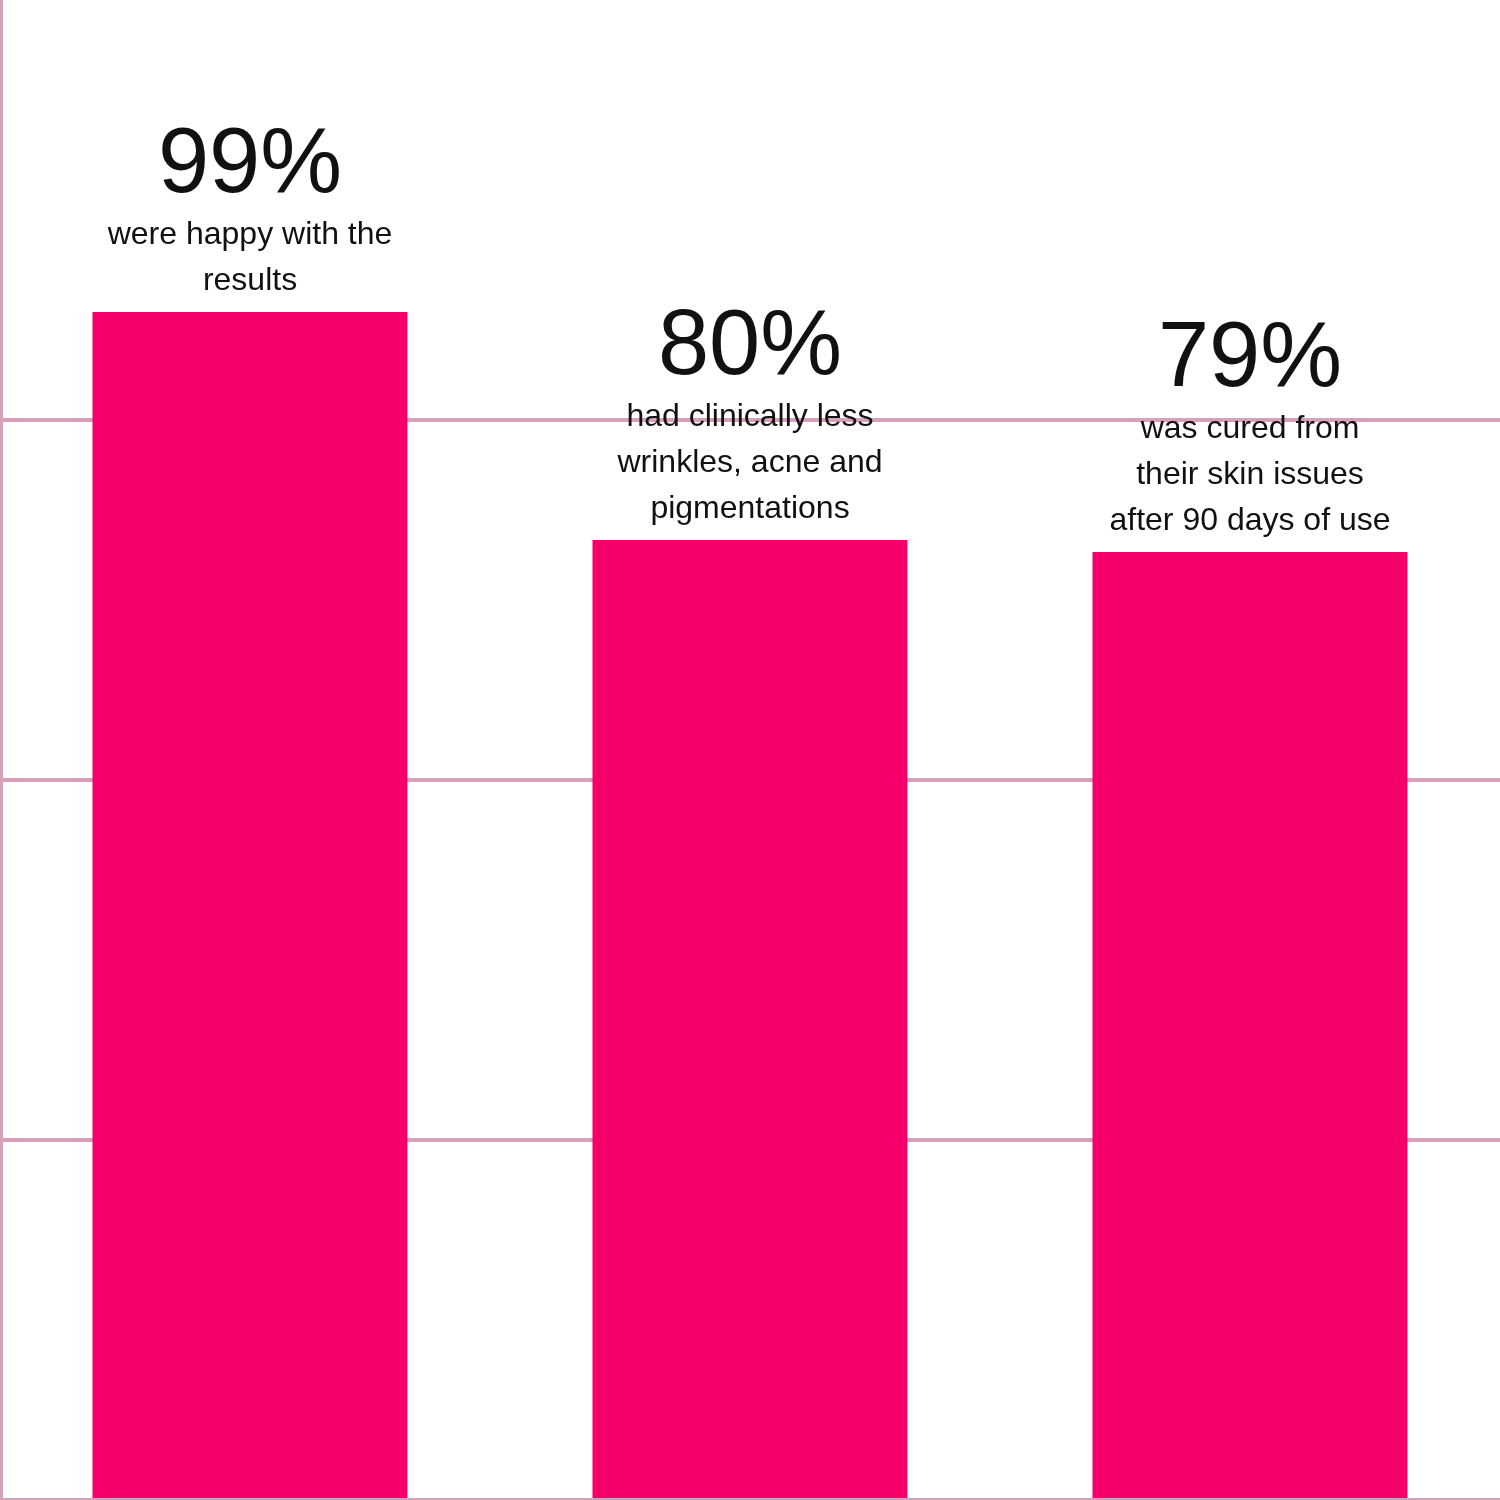 The width and height of the screenshot is (1500, 1500). I want to click on data-label: 79%, so click(1250, 354).